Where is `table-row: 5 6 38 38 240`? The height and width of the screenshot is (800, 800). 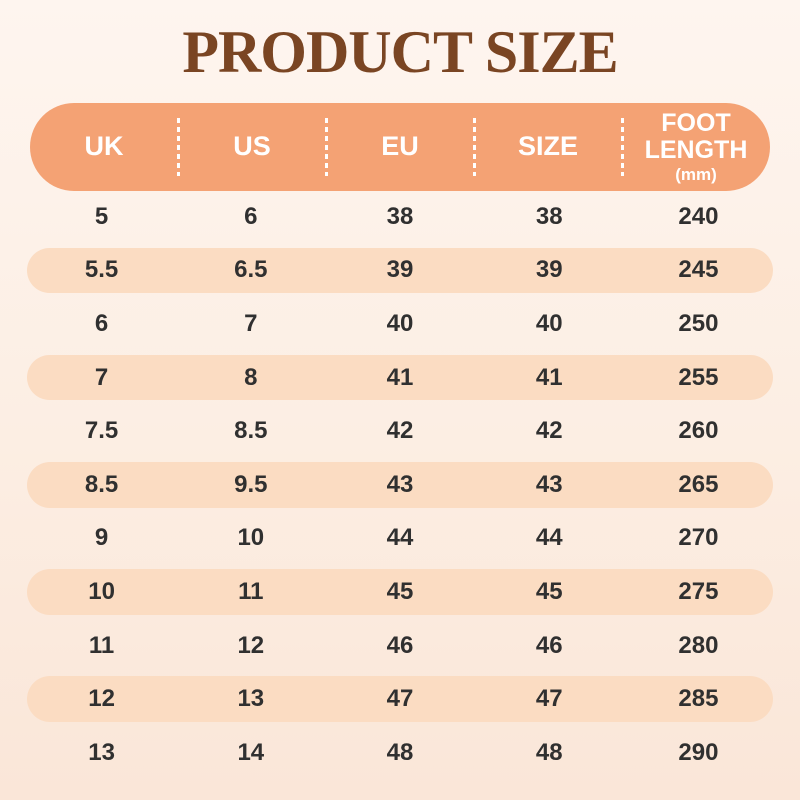 table-row: 5 6 38 38 240 is located at coordinates (400, 217).